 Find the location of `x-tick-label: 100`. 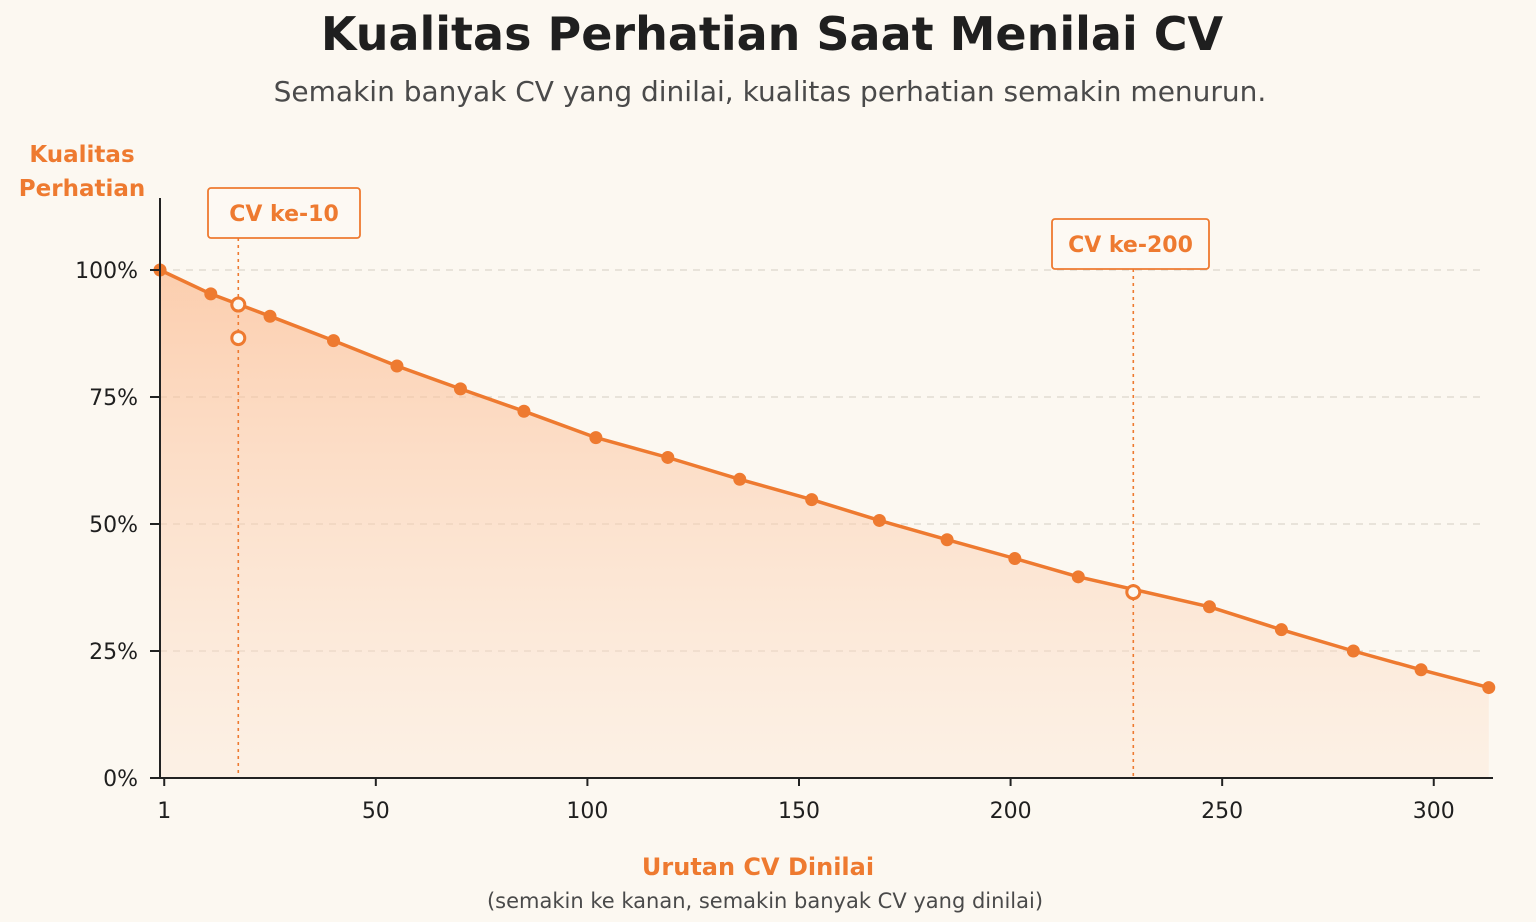

x-tick-label: 100 is located at coordinates (587, 811).